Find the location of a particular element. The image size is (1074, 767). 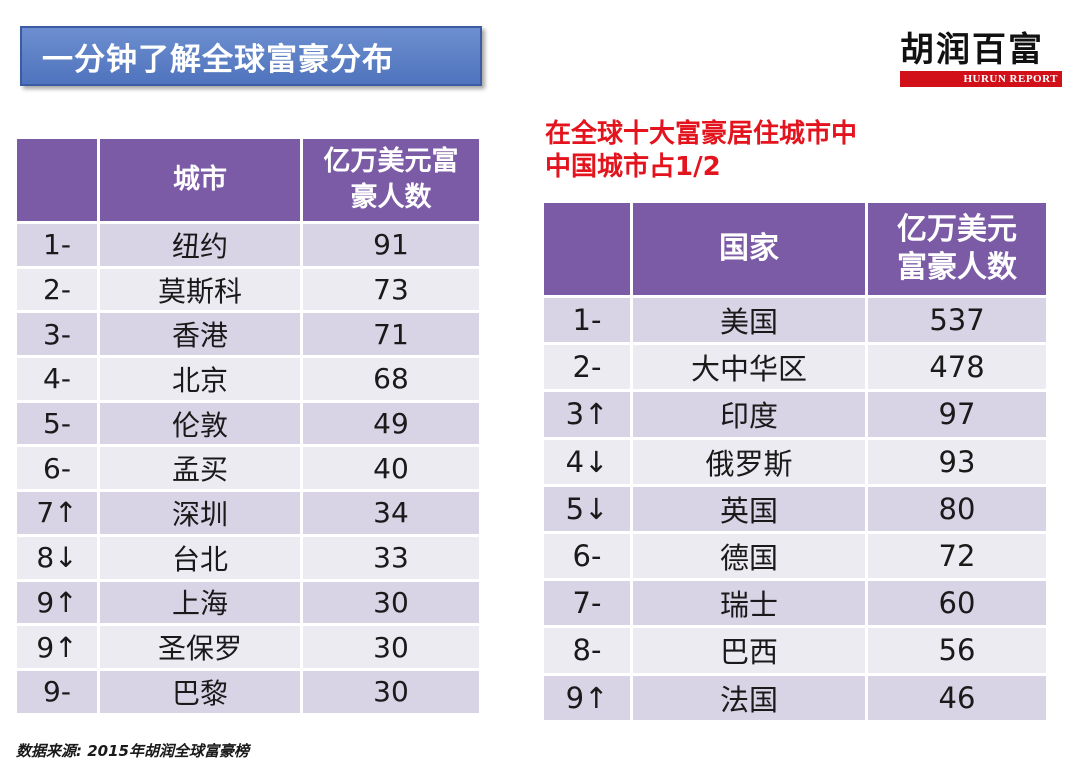

table-row: 7- 瑞士 60 is located at coordinates (795, 603).